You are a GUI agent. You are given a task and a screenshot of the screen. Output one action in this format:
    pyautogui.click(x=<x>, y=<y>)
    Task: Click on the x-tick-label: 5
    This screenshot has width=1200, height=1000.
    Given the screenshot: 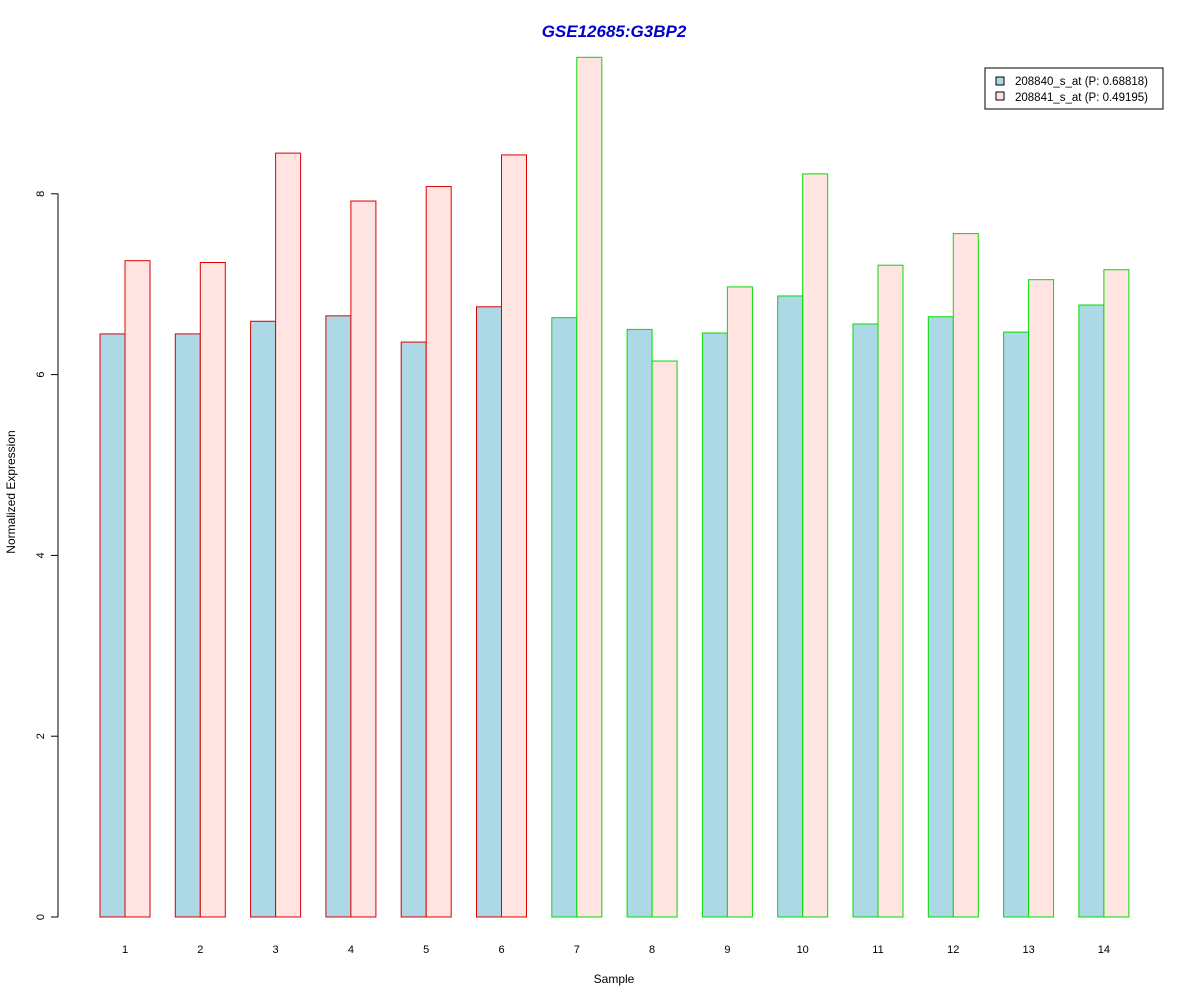 What is the action you would take?
    pyautogui.click(x=426, y=950)
    